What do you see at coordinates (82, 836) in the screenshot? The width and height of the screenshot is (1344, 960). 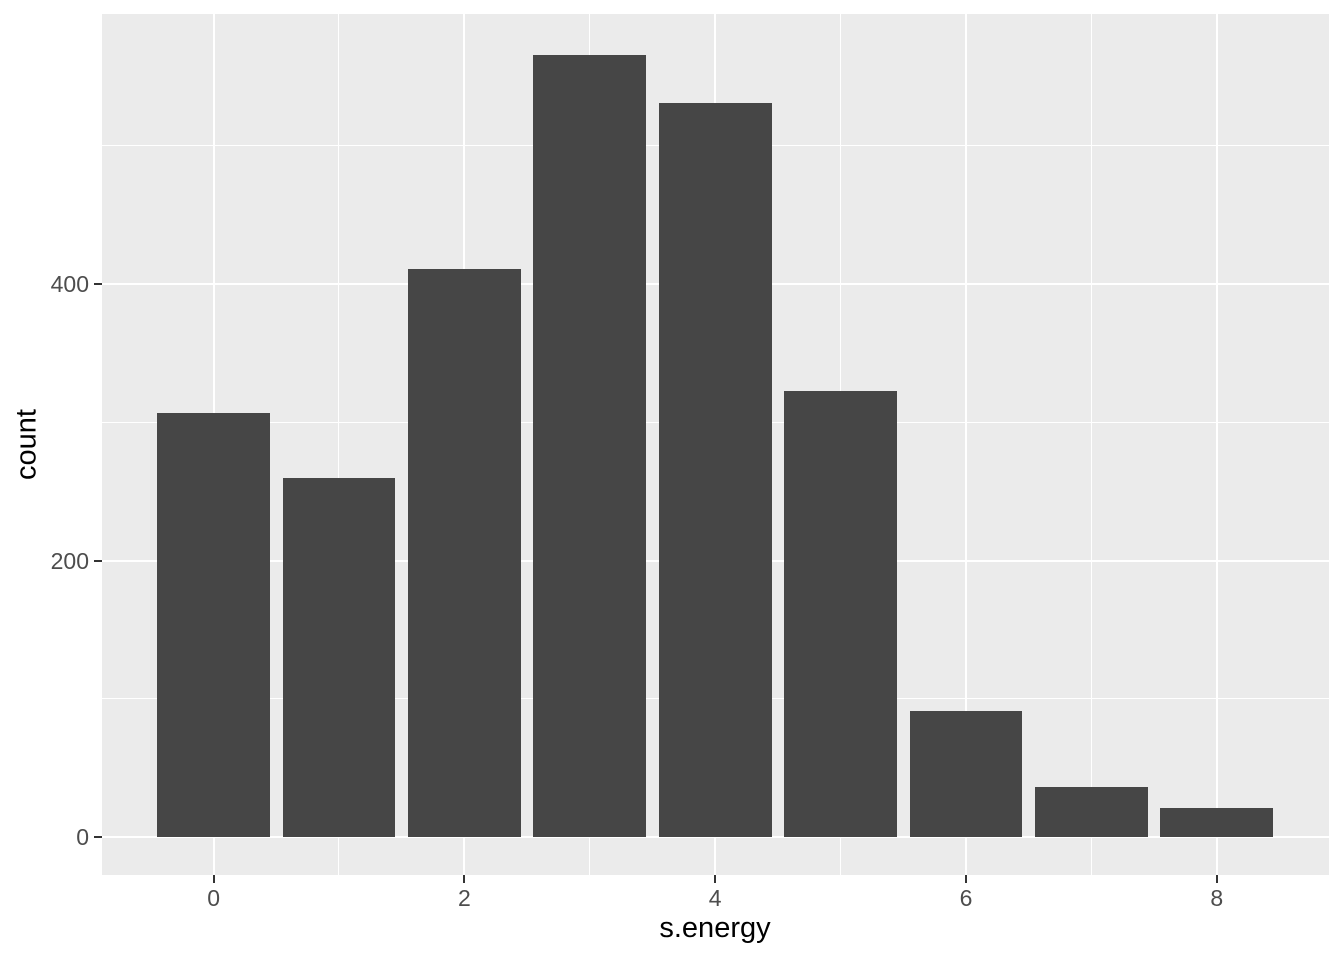 I see `y-axis-tick-label: 0` at bounding box center [82, 836].